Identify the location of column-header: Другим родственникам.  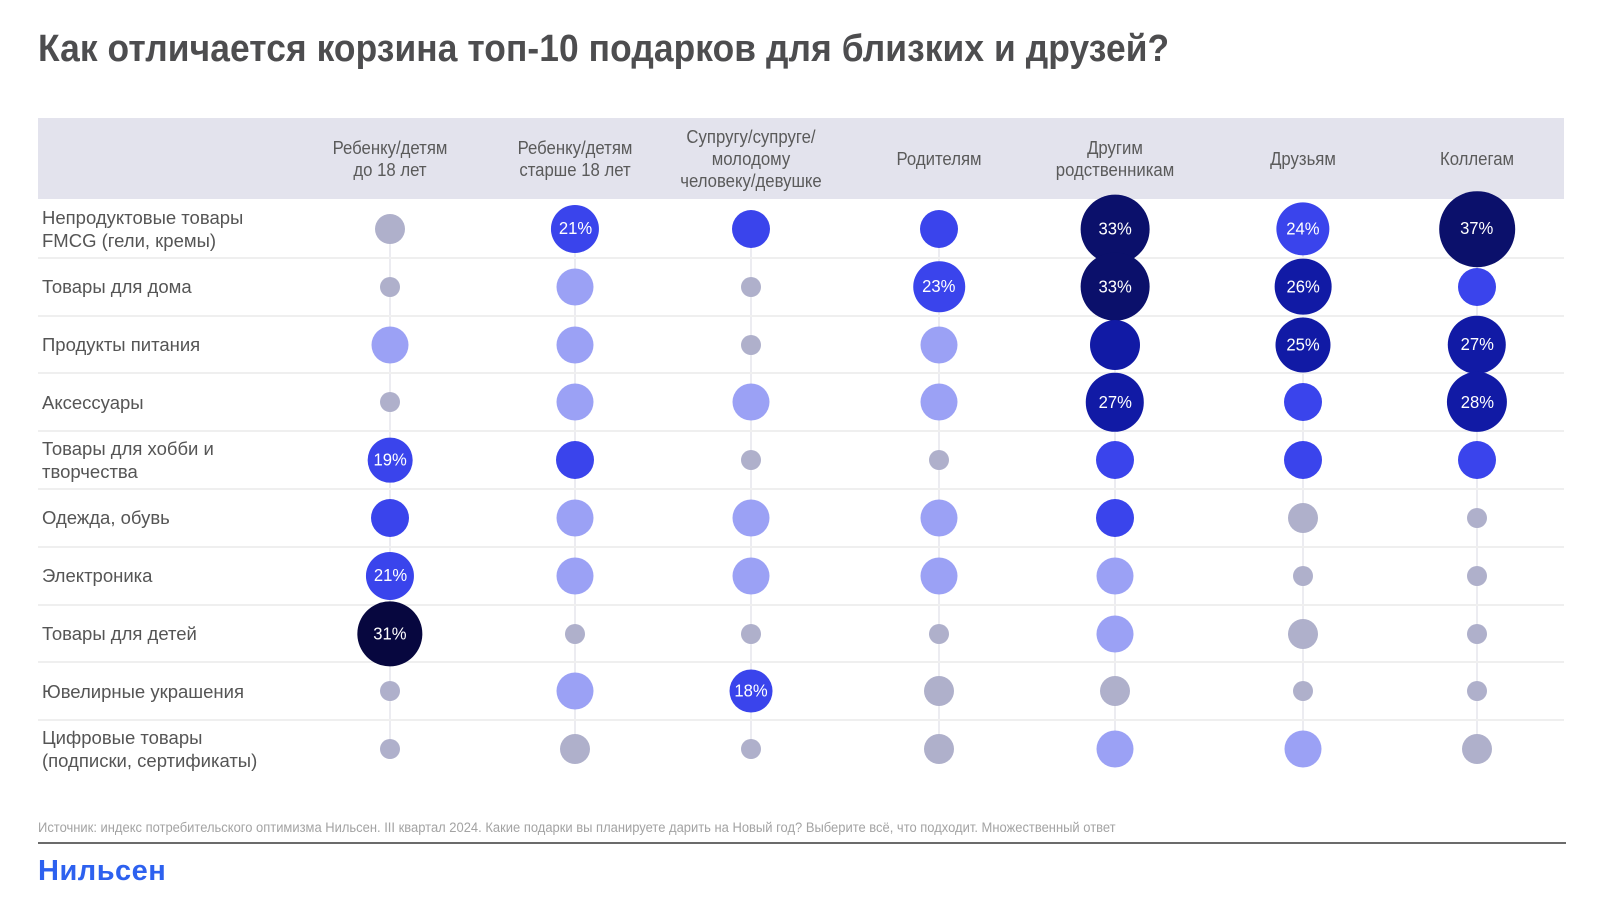
(1115, 158).